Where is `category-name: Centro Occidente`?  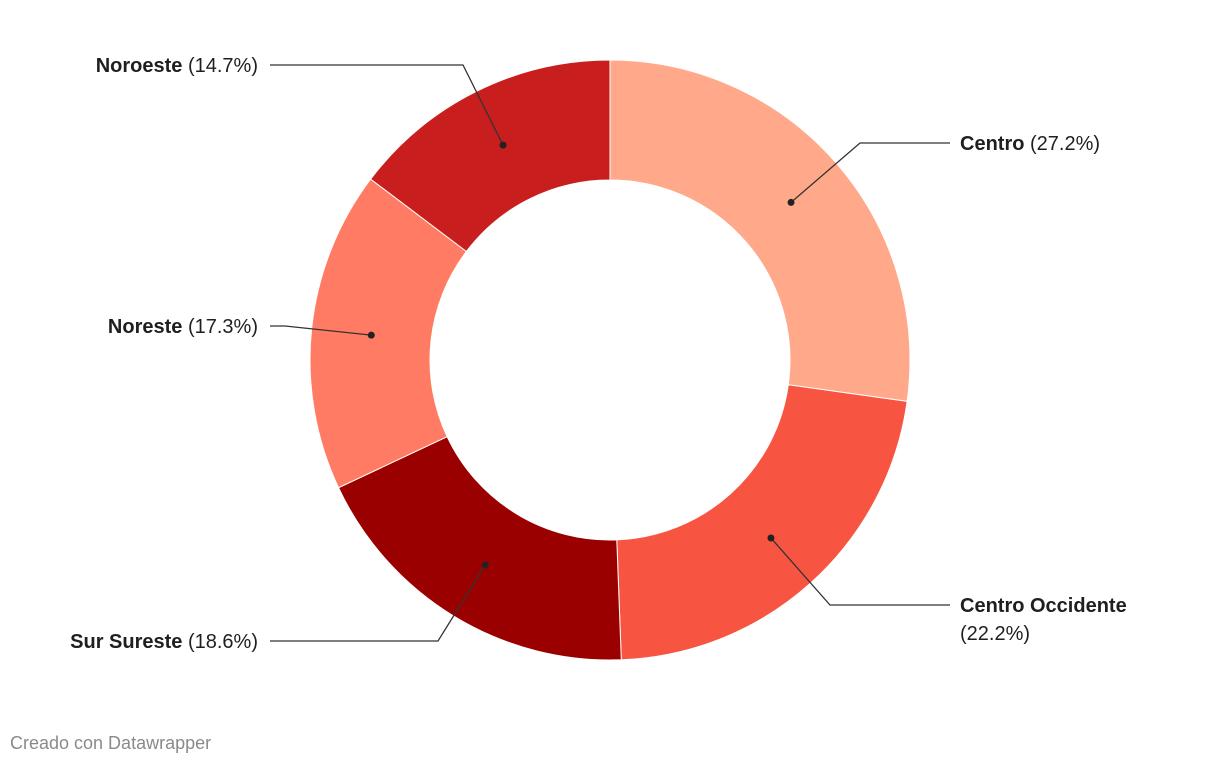
category-name: Centro Occidente is located at coordinates (1043, 606).